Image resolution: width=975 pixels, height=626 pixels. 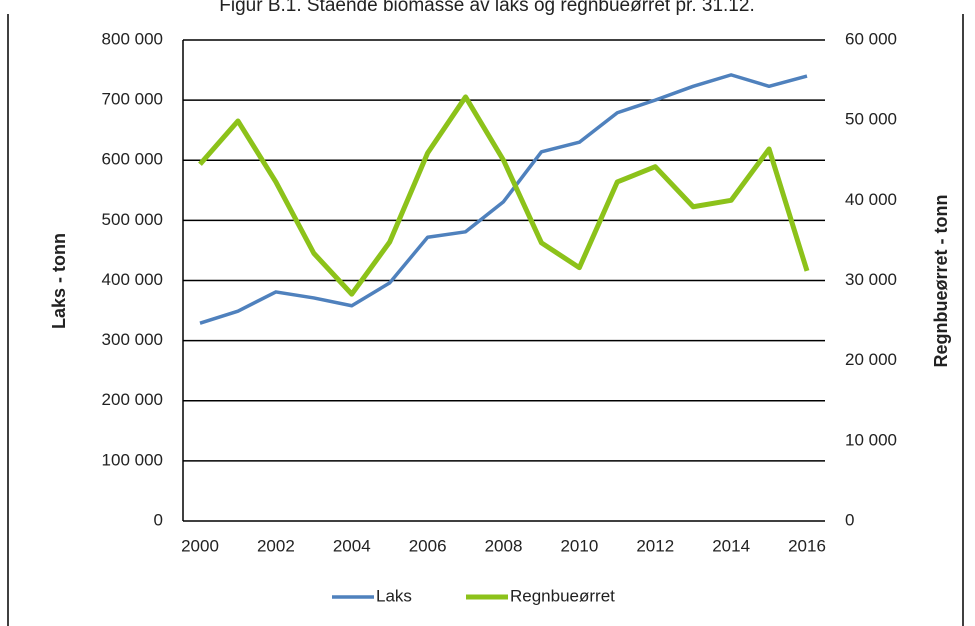 I want to click on y2-tick-label: 30 000, so click(x=871, y=279).